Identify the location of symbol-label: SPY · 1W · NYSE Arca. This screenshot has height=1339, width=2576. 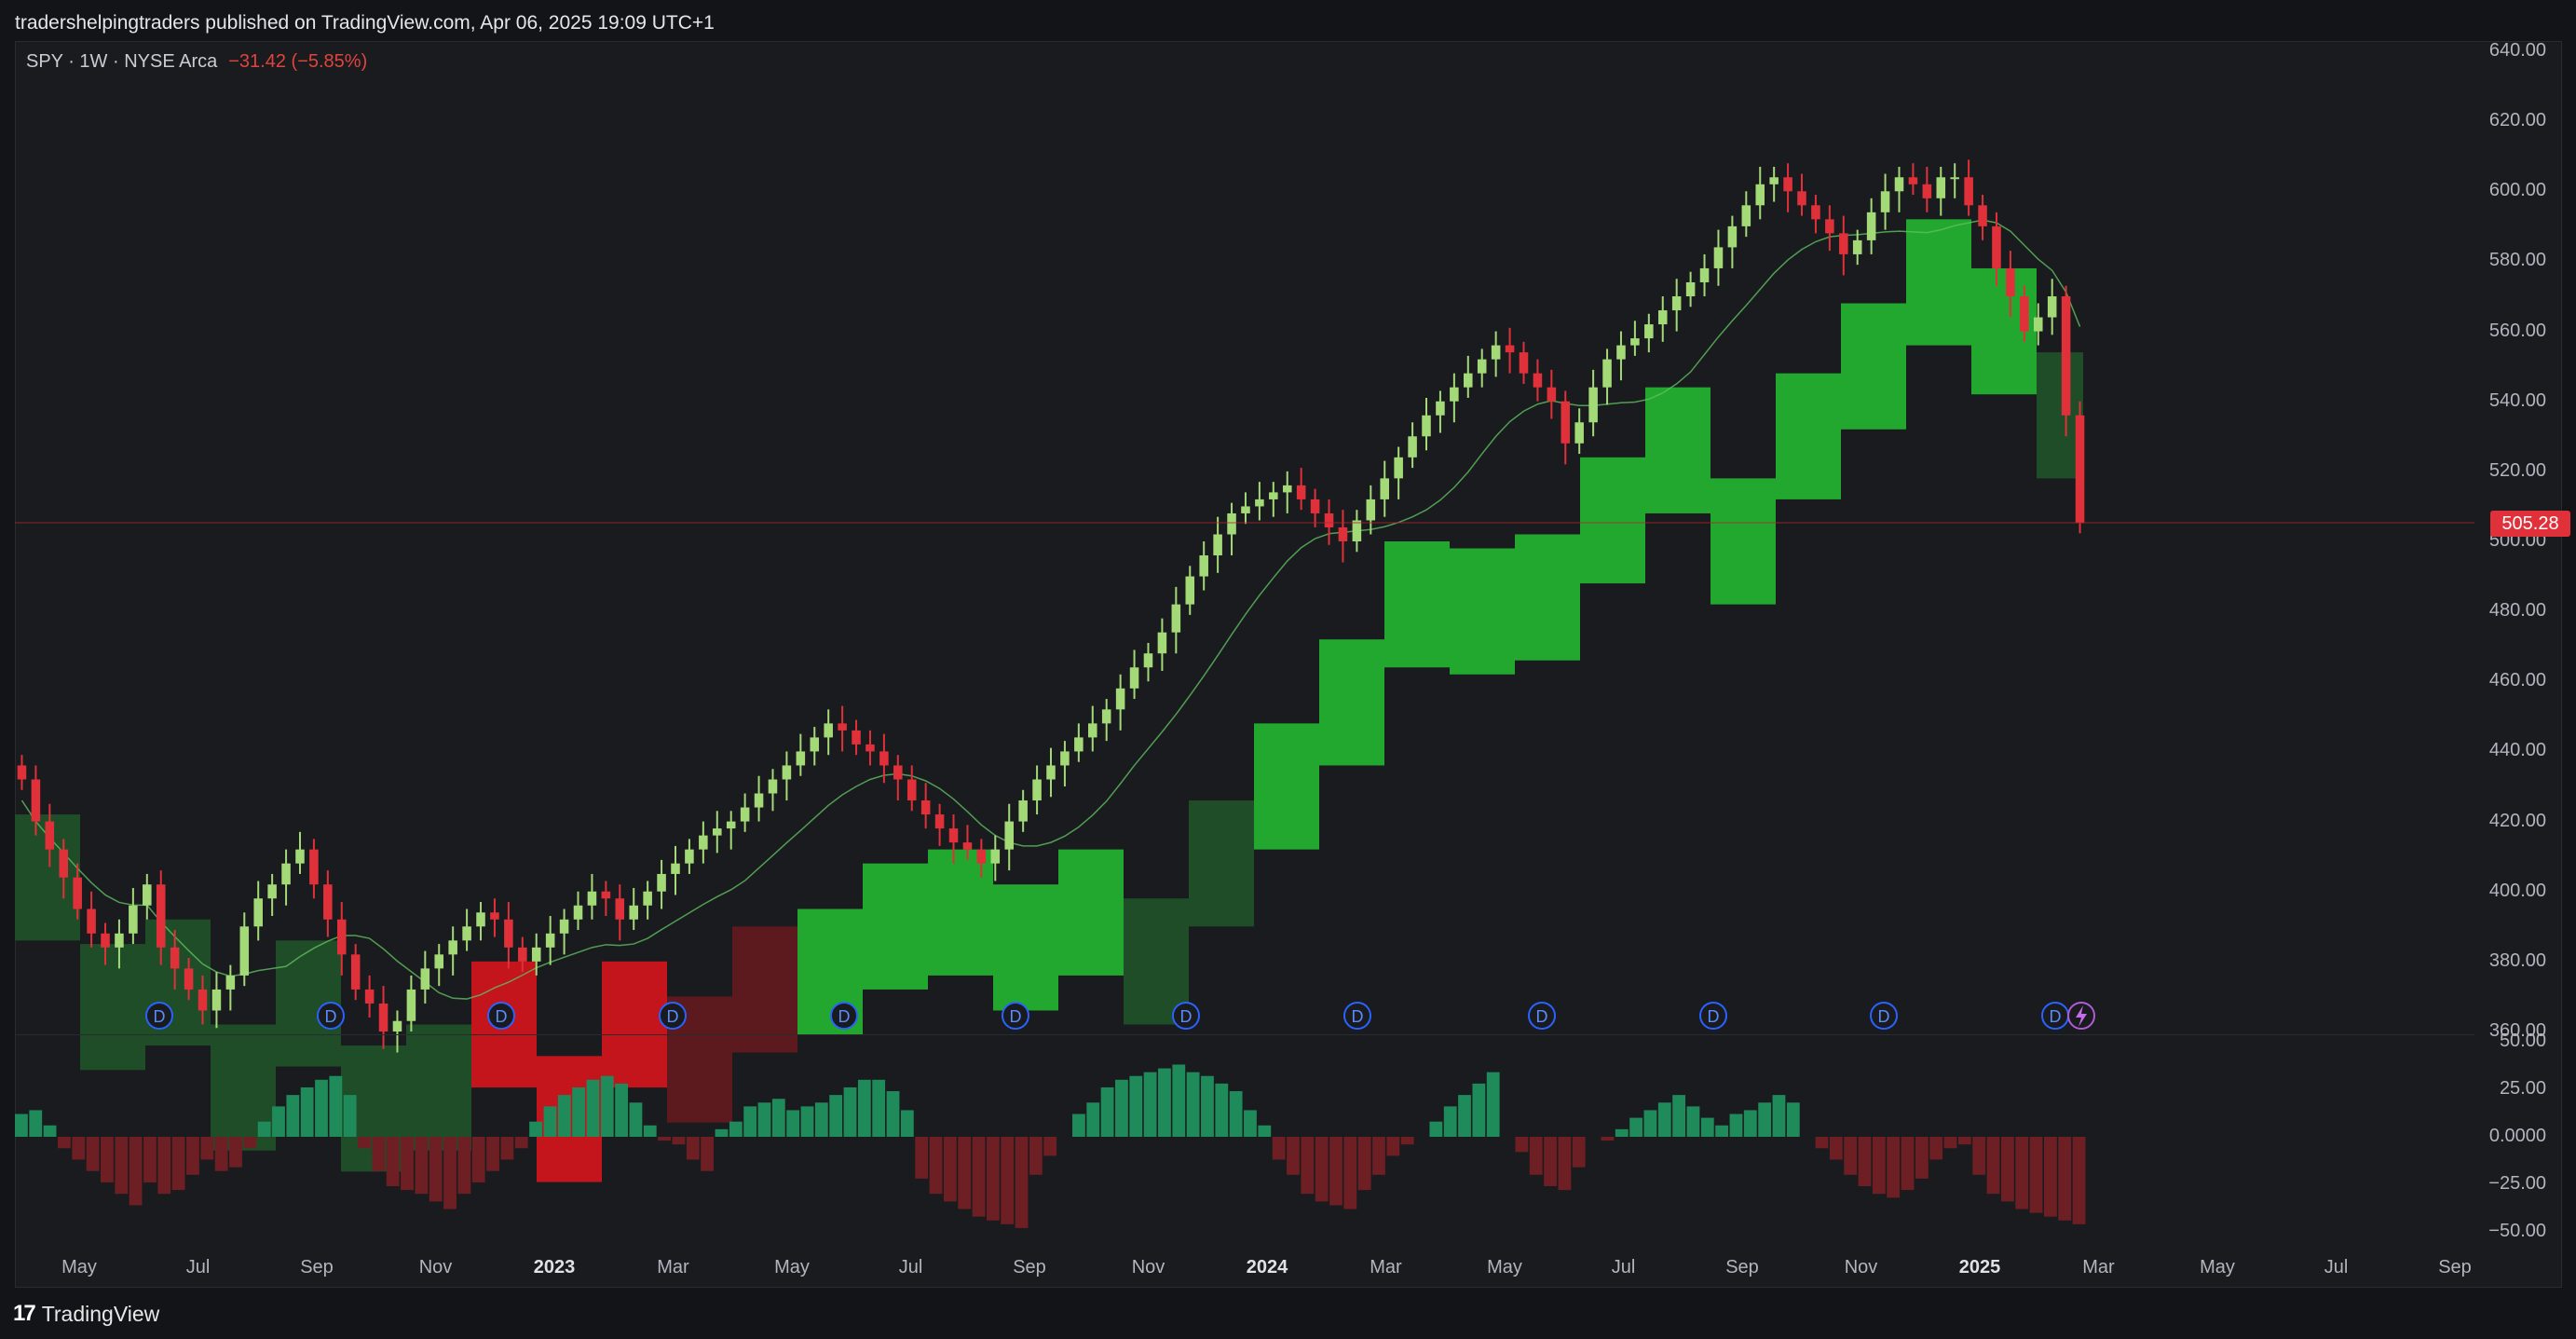
(122, 62).